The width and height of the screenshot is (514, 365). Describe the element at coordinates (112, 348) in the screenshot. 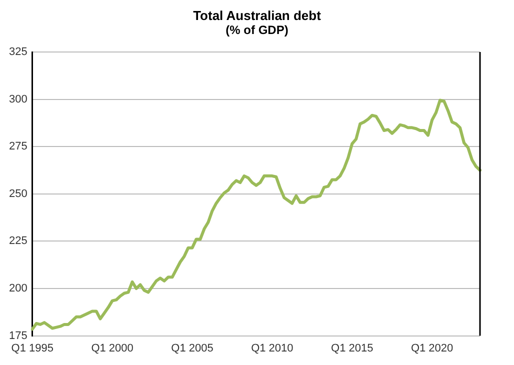

I see `x-tick-label: Q1 2000` at that location.